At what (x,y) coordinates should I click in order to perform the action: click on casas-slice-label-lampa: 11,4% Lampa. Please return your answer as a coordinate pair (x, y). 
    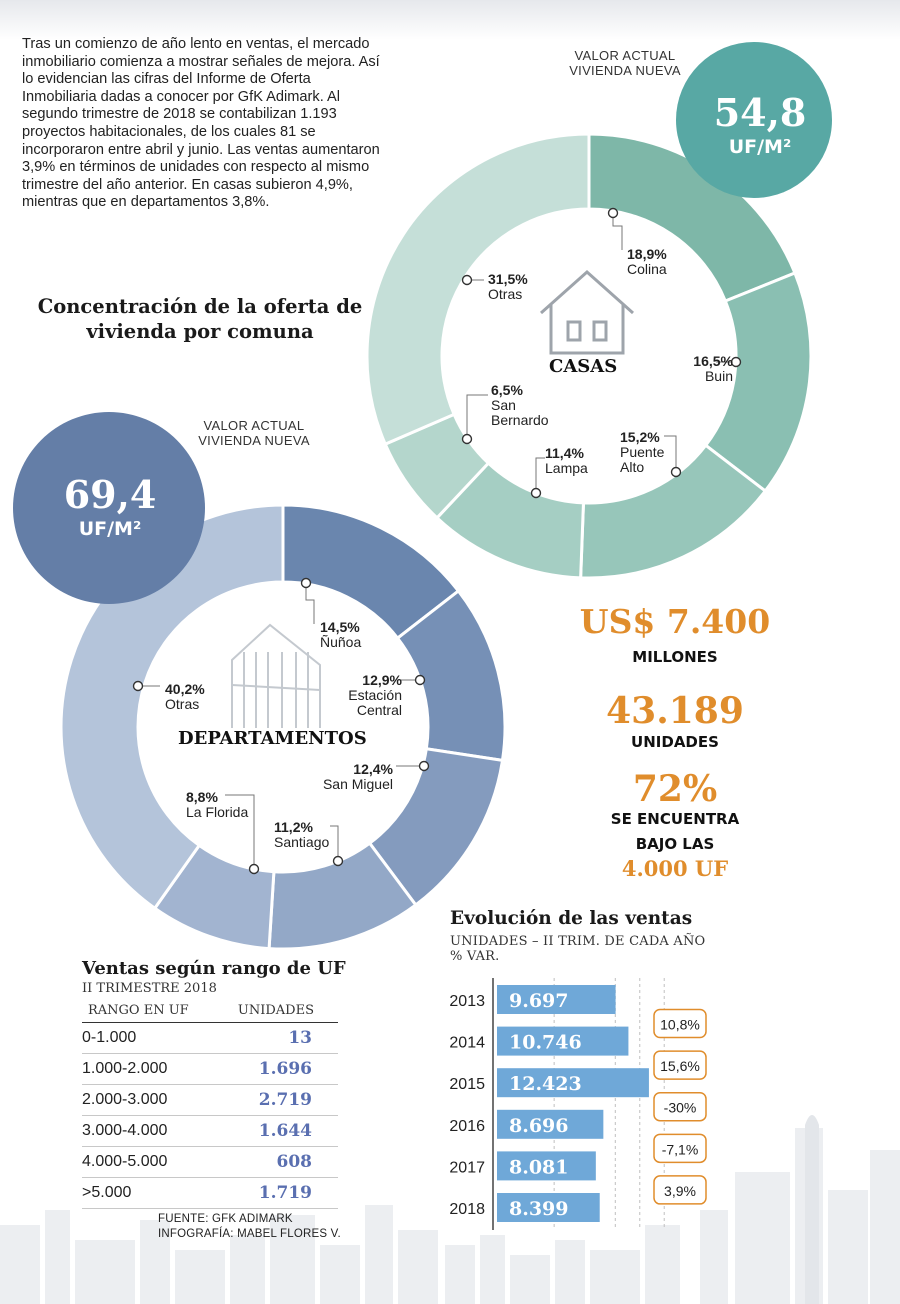
    Looking at the image, I should click on (566, 461).